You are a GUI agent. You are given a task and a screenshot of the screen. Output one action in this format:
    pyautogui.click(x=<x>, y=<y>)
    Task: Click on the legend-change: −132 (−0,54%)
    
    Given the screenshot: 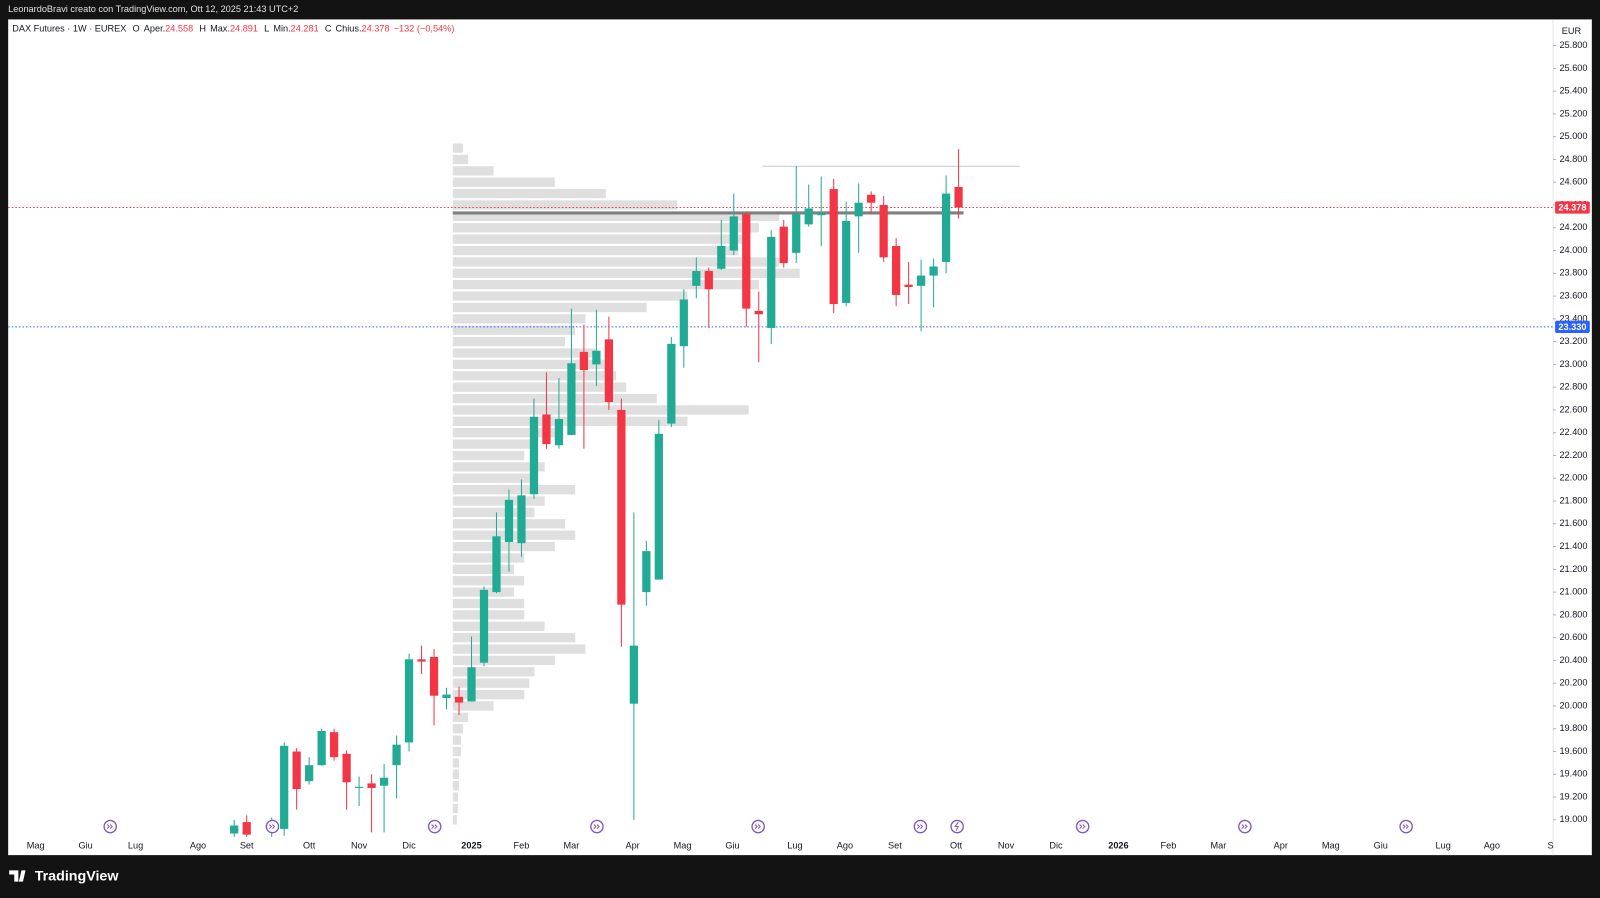 What is the action you would take?
    pyautogui.click(x=424, y=29)
    